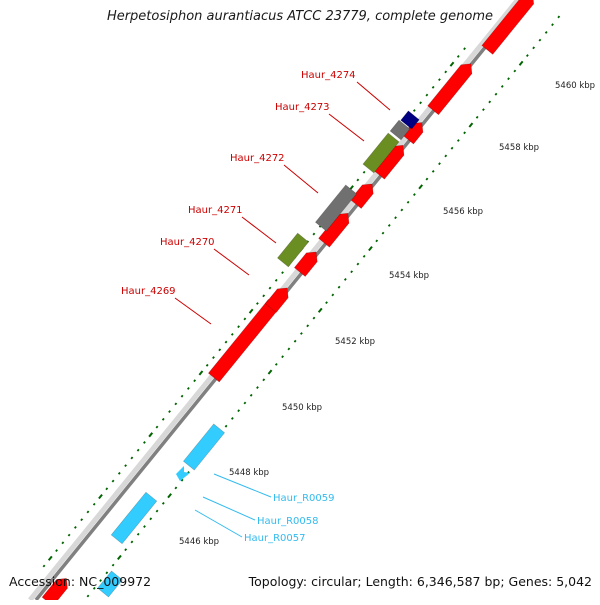 This screenshot has height=605, width=600. I want to click on gene-label: Haur_4274, so click(328, 75).